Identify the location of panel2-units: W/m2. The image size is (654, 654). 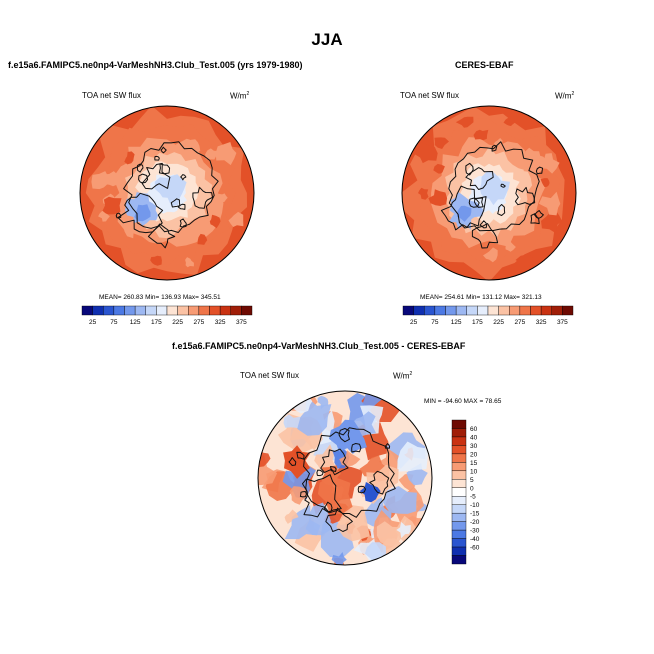
(565, 96).